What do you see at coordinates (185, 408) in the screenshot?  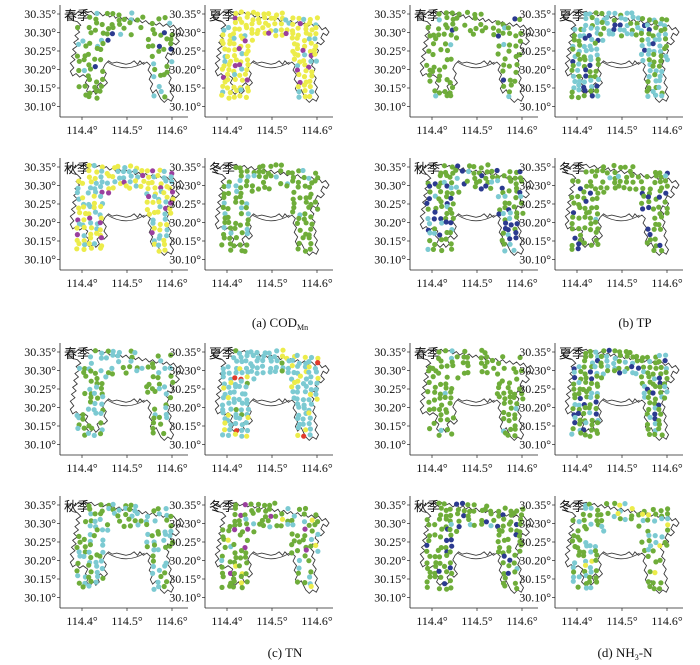 I see `y-tick-label: 30.20°` at bounding box center [185, 408].